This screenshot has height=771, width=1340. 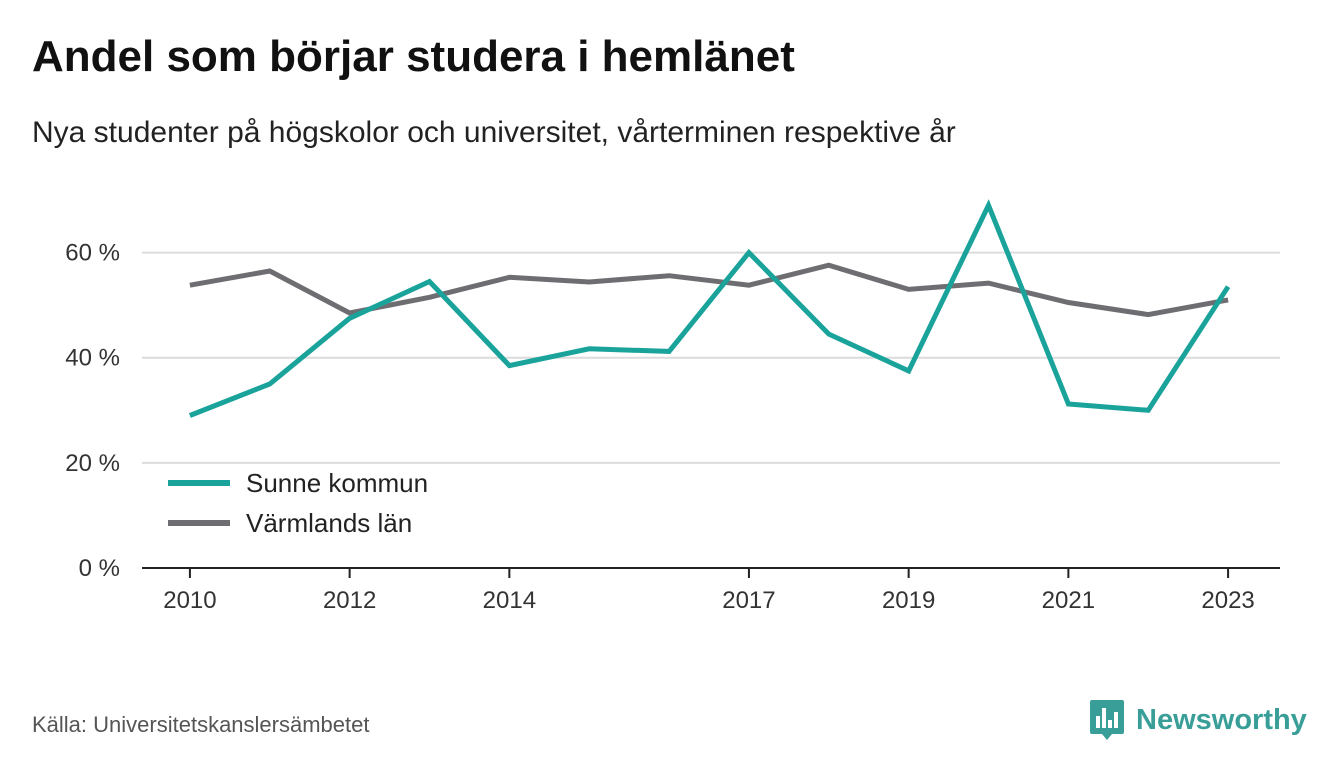 I want to click on y-axis-tick-labels: 0 % 20 % 40 % 60 %, so click(x=92, y=411).